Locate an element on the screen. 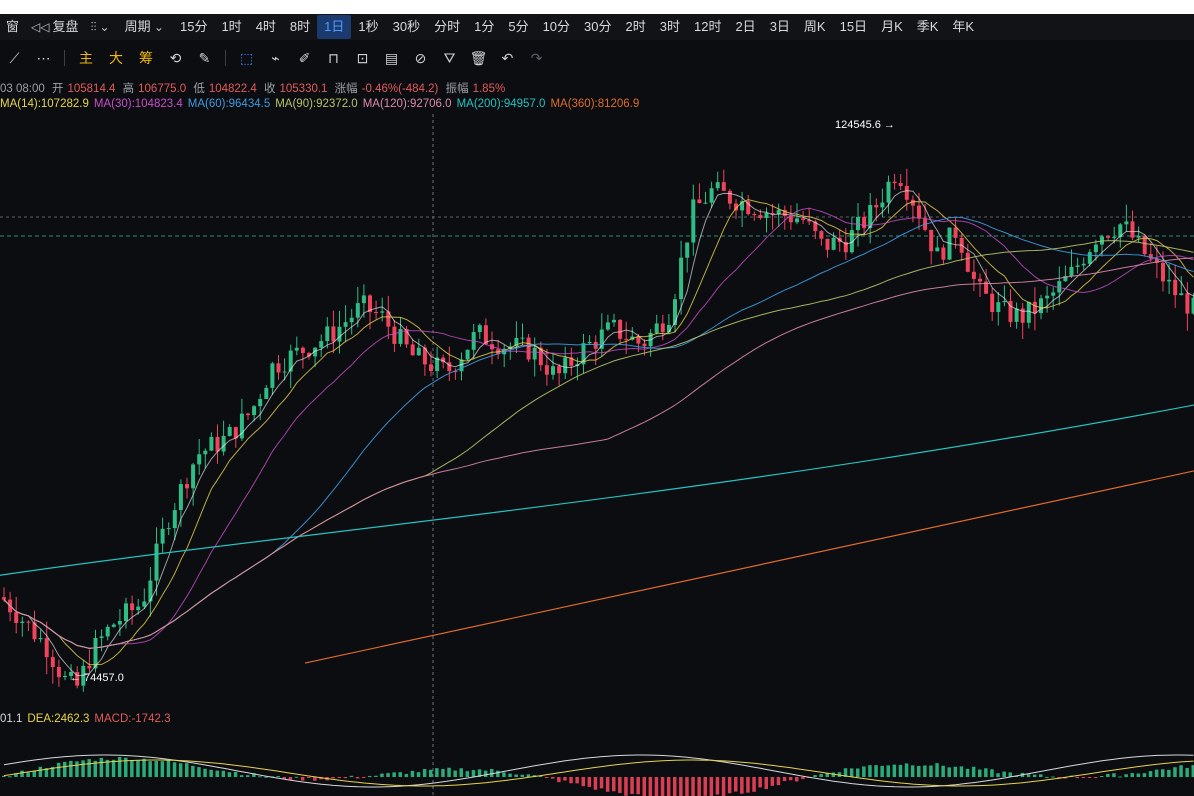 This screenshot has width=1194, height=796. filter-icon: ⛛ is located at coordinates (449, 57).